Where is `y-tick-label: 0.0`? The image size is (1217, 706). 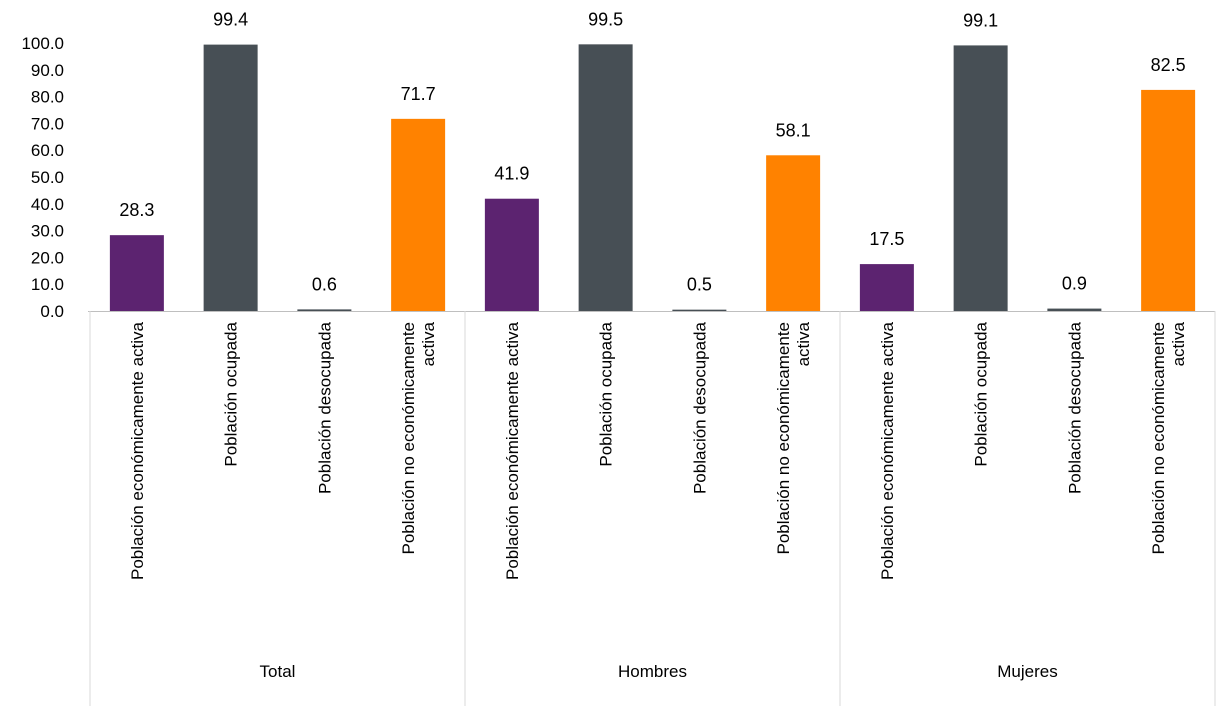
y-tick-label: 0.0 is located at coordinates (52, 311).